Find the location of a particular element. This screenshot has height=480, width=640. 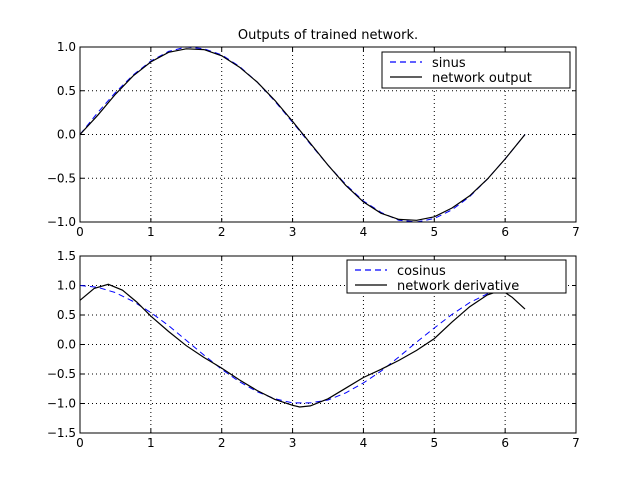

legend-label-0: cosinus is located at coordinates (421, 271).